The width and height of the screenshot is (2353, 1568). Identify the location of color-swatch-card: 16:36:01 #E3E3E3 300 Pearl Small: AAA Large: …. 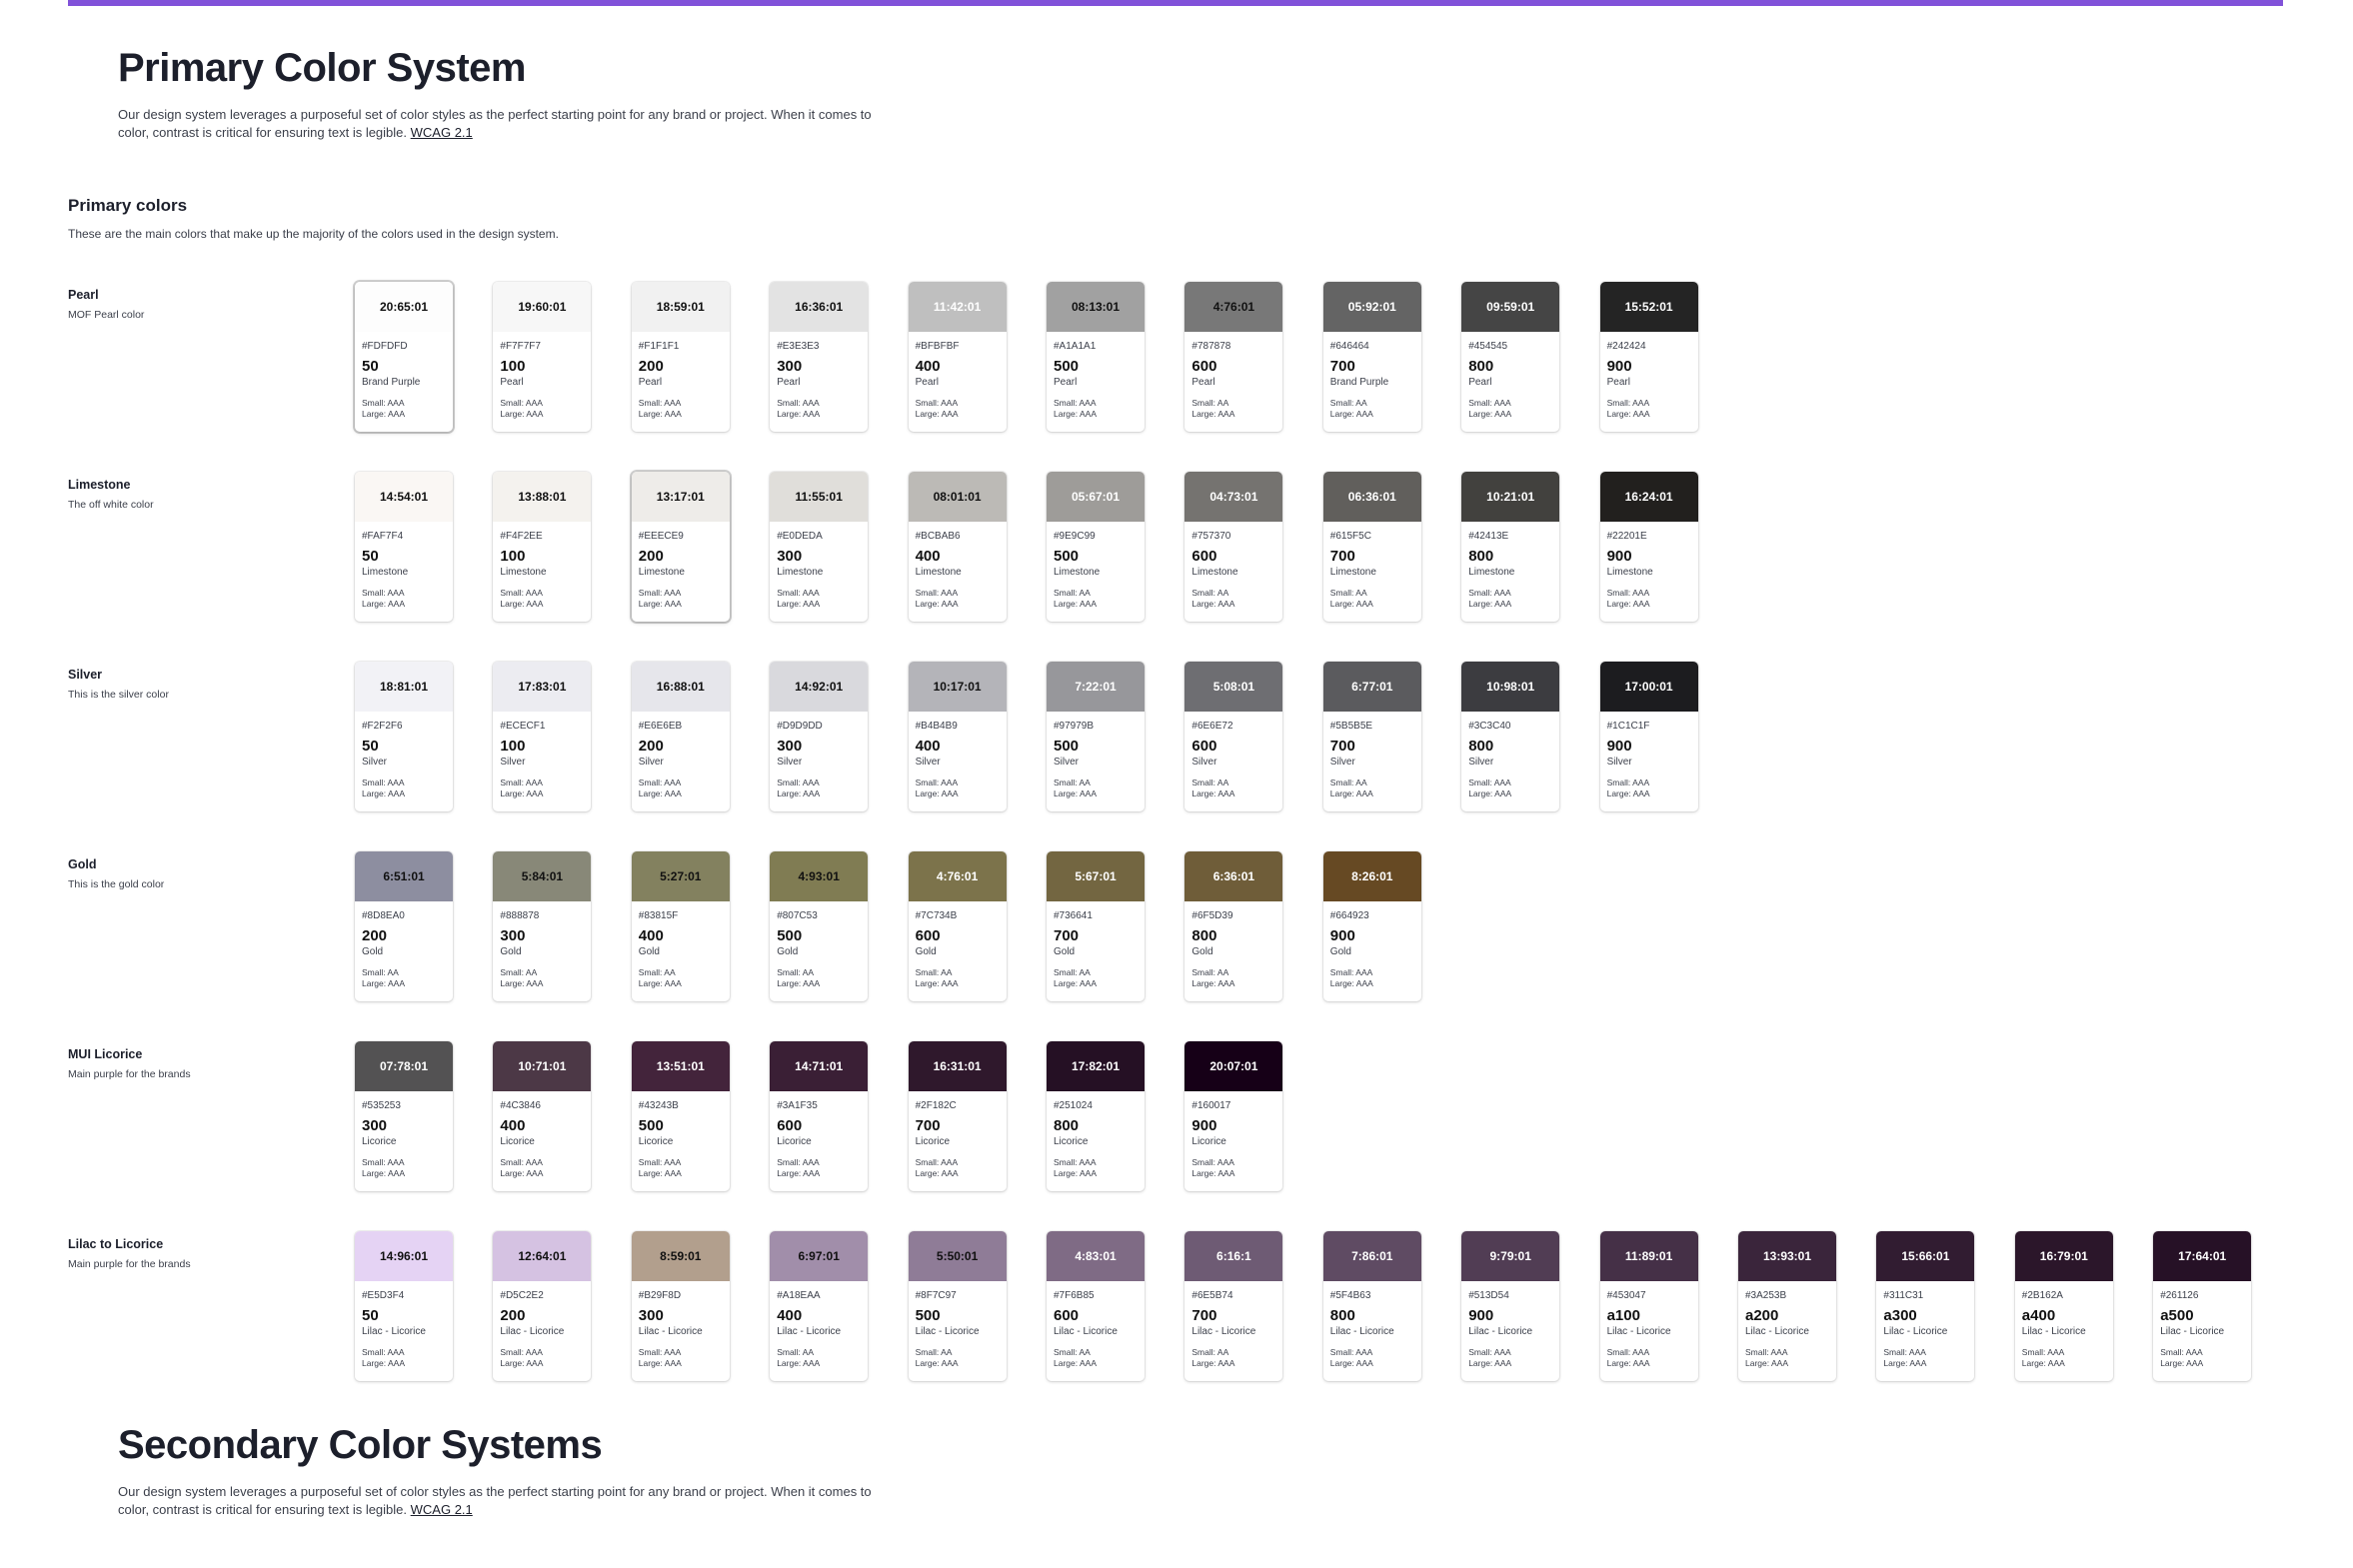
(819, 357).